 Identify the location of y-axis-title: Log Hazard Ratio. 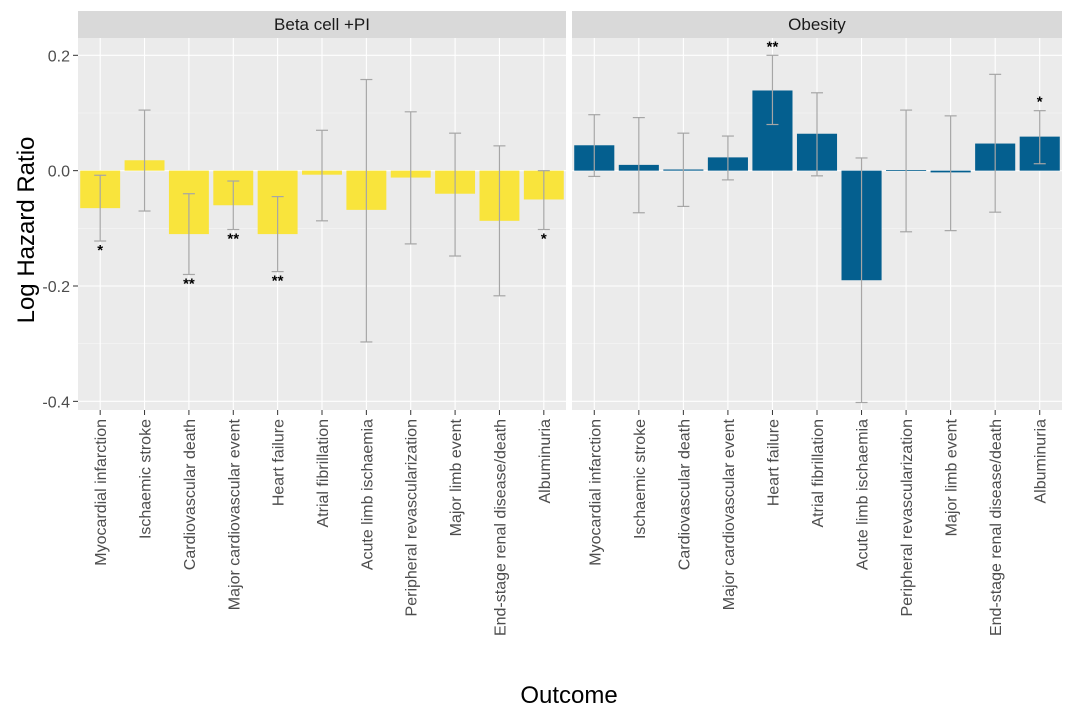
(26, 230).